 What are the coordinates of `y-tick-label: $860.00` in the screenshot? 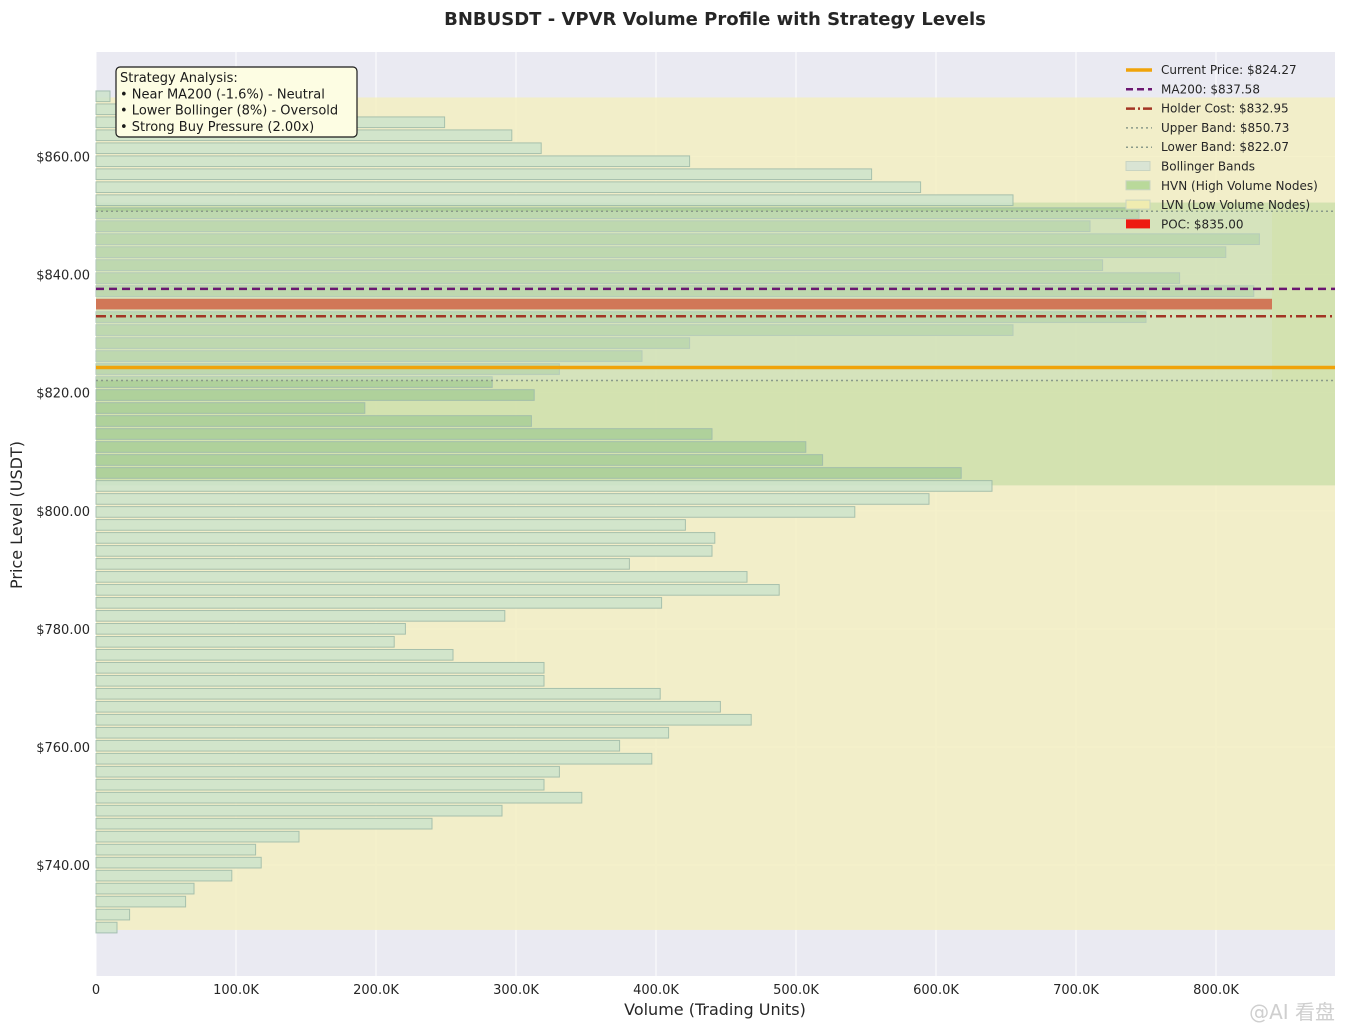 It's located at (63, 158).